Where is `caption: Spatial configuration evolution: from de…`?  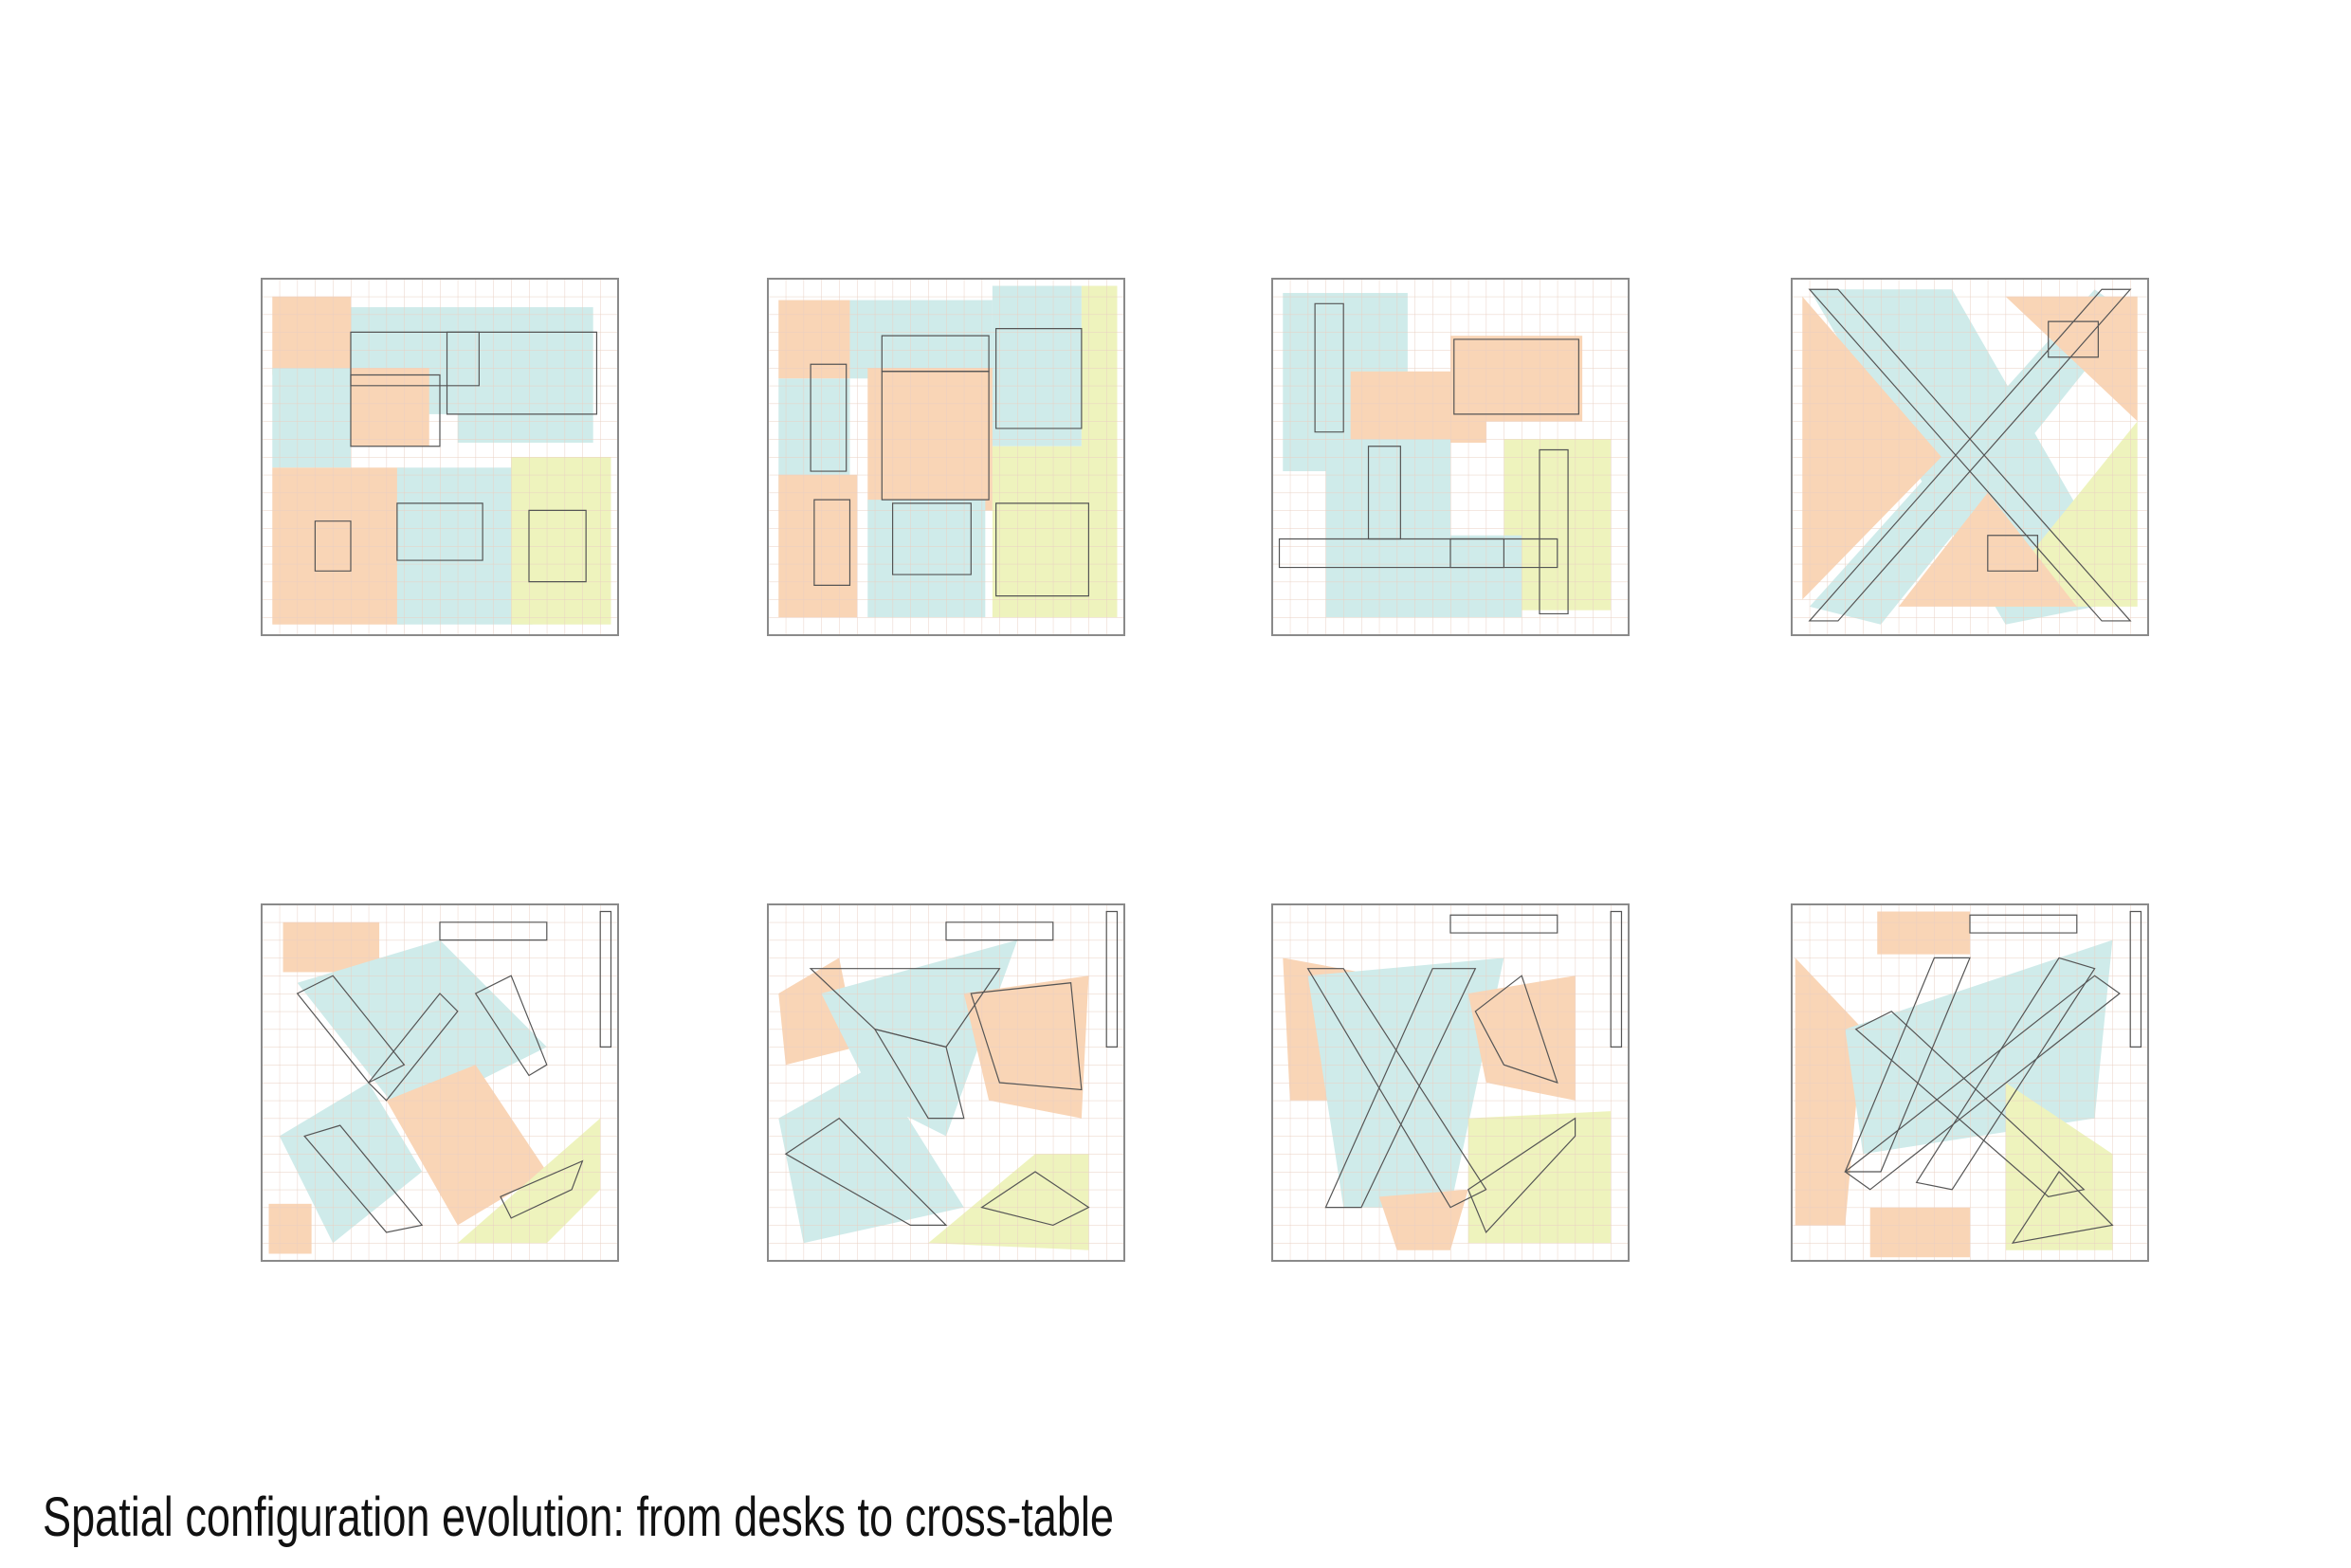
caption: Spatial configuration evolution: from de… is located at coordinates (578, 1517).